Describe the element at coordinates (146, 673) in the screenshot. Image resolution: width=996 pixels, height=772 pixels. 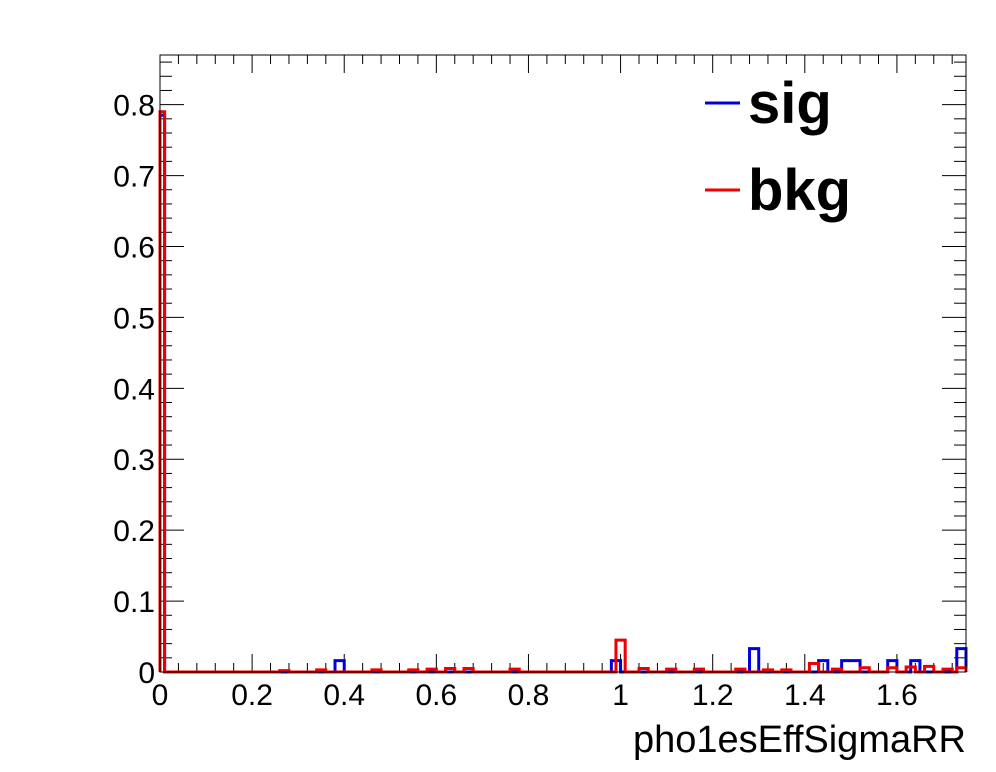
I see `y-tick-label: 0` at that location.